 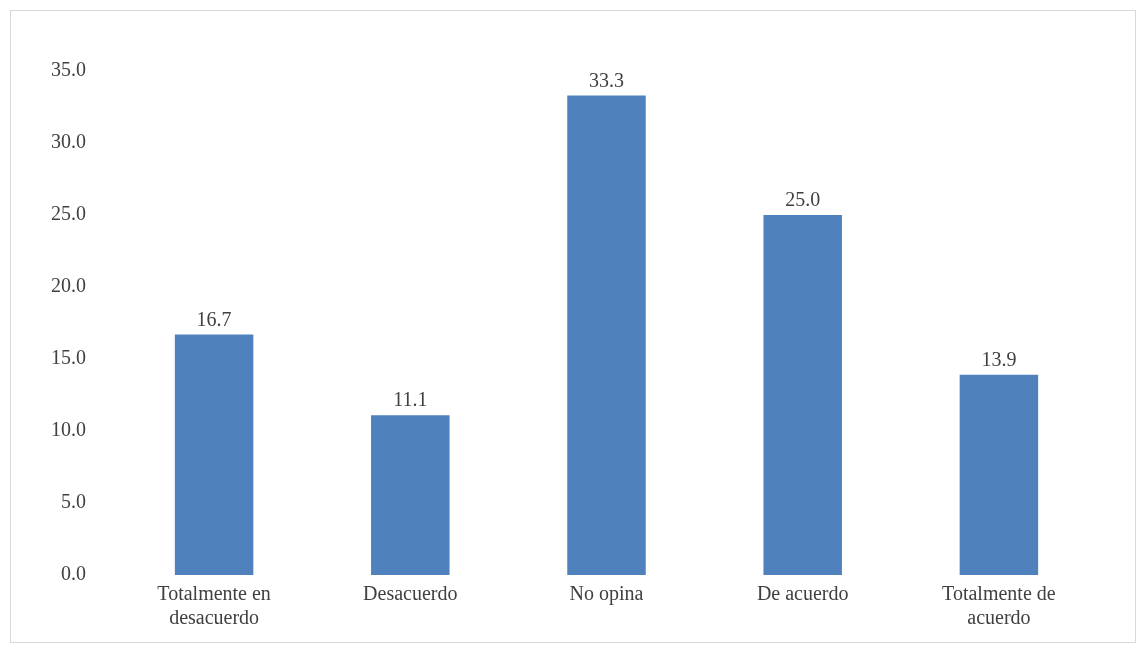 I want to click on data-label: 16.7, so click(x=214, y=318).